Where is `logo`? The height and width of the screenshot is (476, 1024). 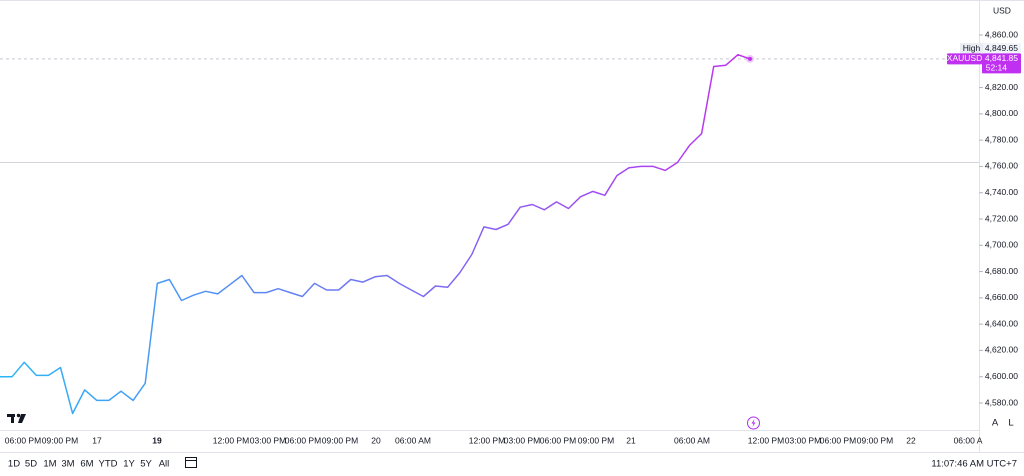 logo is located at coordinates (16, 418).